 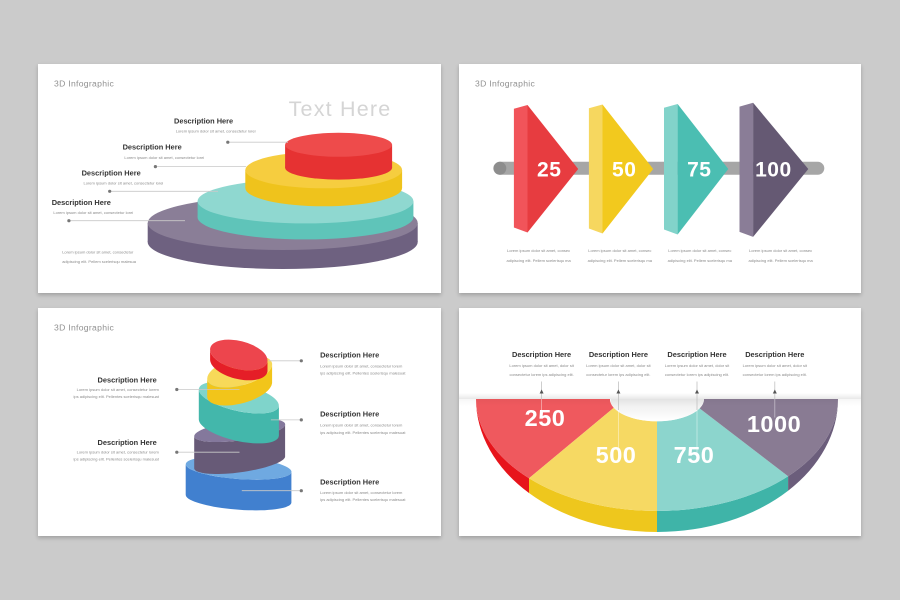 What do you see at coordinates (694, 455) in the screenshot?
I see `svg-text: 750` at bounding box center [694, 455].